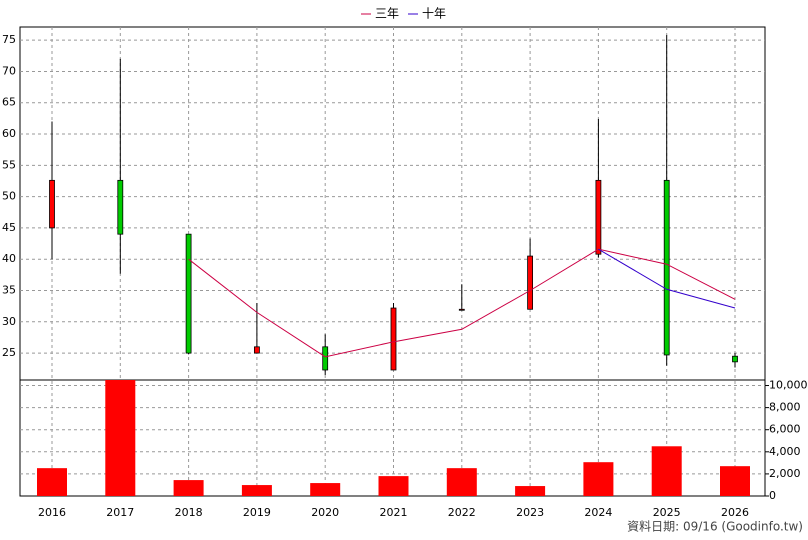 Image resolution: width=808 pixels, height=540 pixels. What do you see at coordinates (9, 70) in the screenshot?
I see `y-tick-label: 70` at bounding box center [9, 70].